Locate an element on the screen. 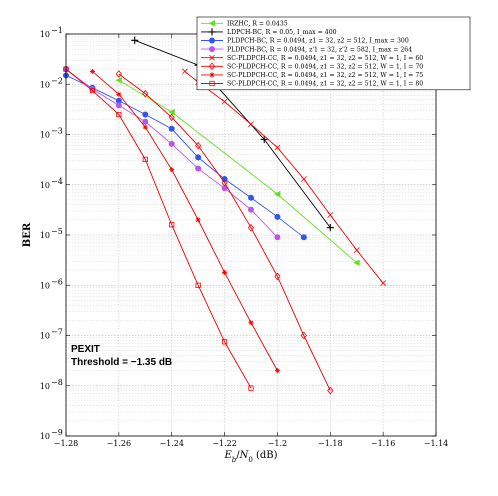 The height and width of the screenshot is (496, 498). legend-label: LDPCH-BC, R = 0.05, I_max = 400 is located at coordinates (282, 32).